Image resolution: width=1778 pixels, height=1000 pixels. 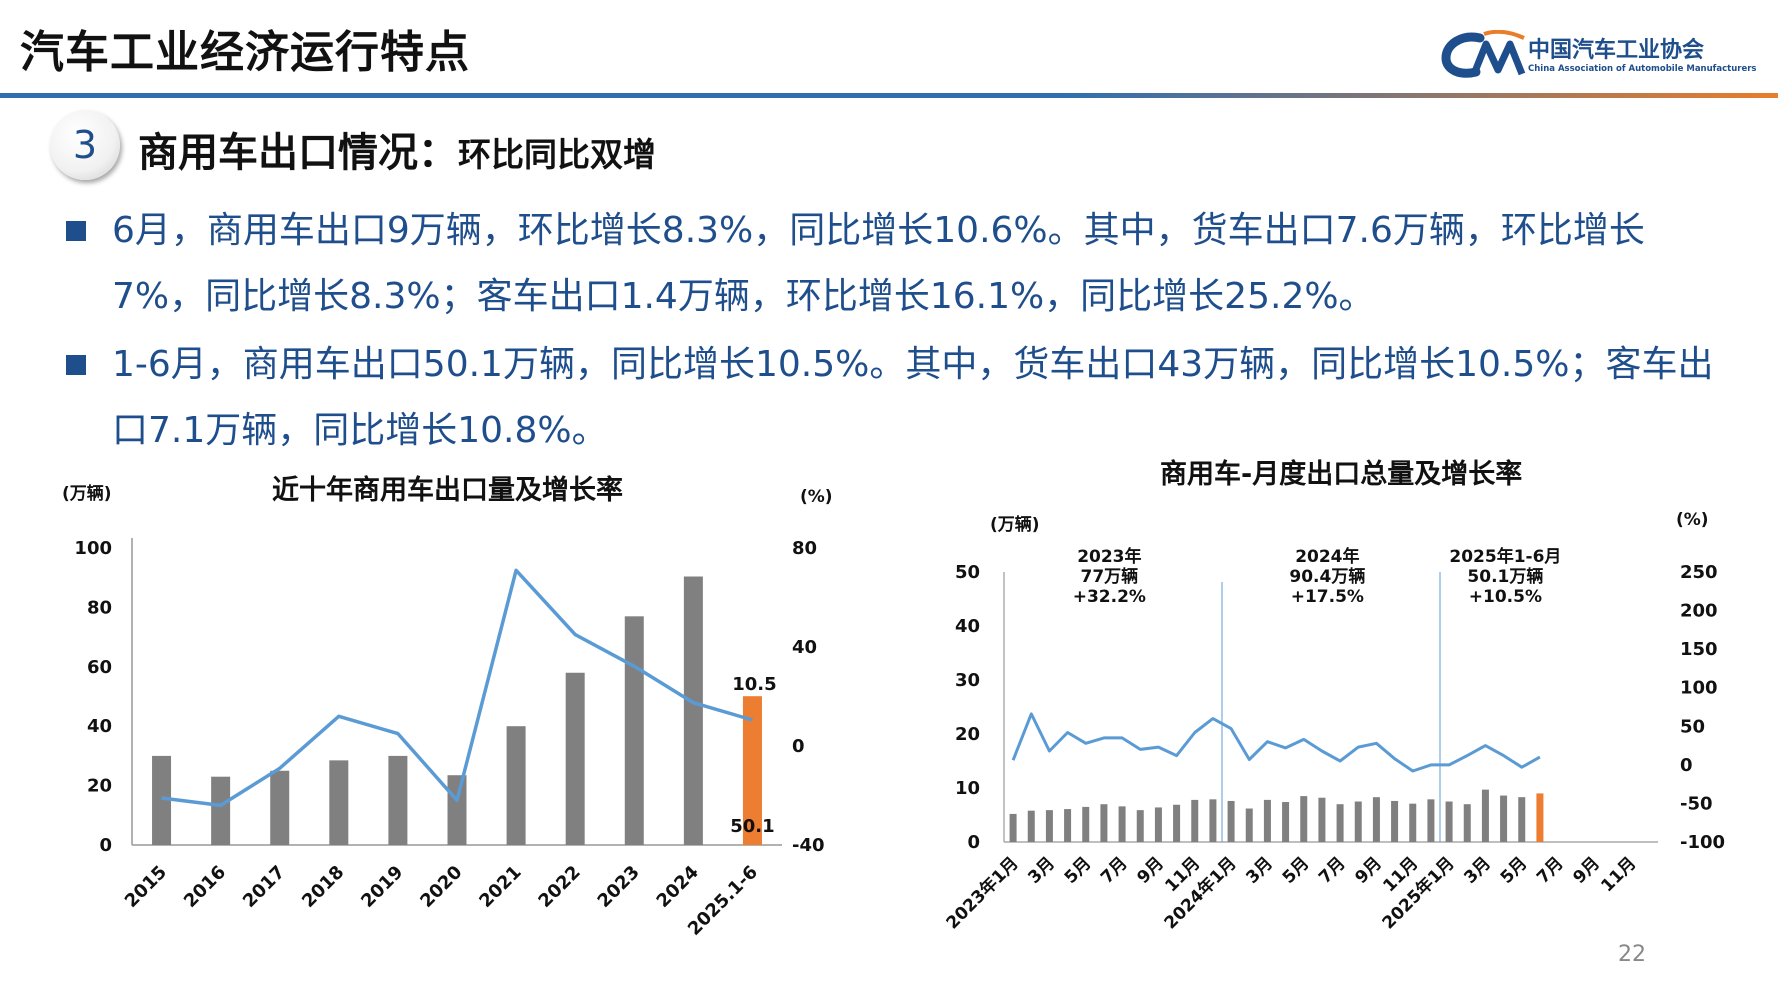 What do you see at coordinates (457, 688) in the screenshot?
I see `chart1-growth-line` at bounding box center [457, 688].